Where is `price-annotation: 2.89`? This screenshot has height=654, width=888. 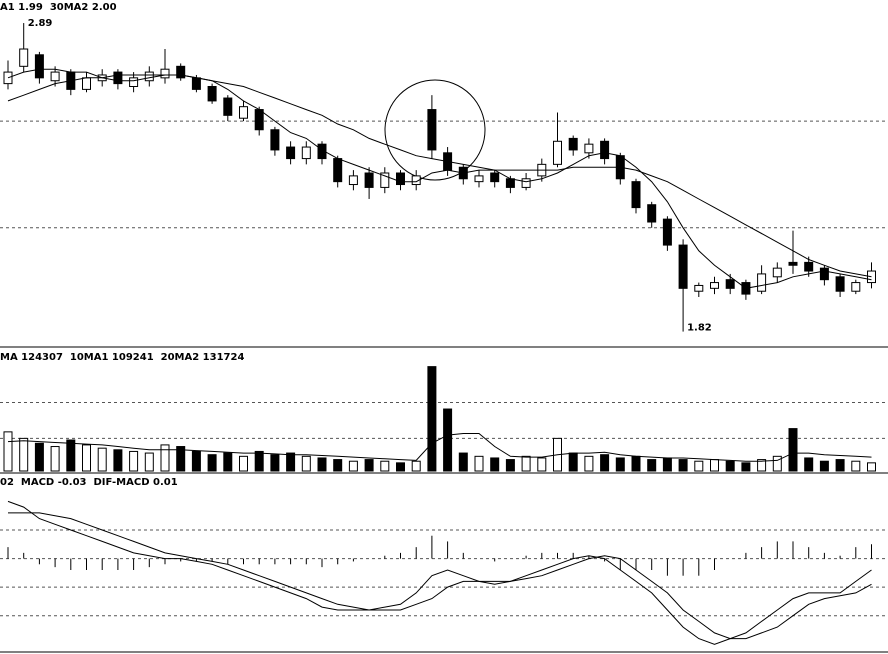
price-annotation: 2.89 is located at coordinates (40, 23).